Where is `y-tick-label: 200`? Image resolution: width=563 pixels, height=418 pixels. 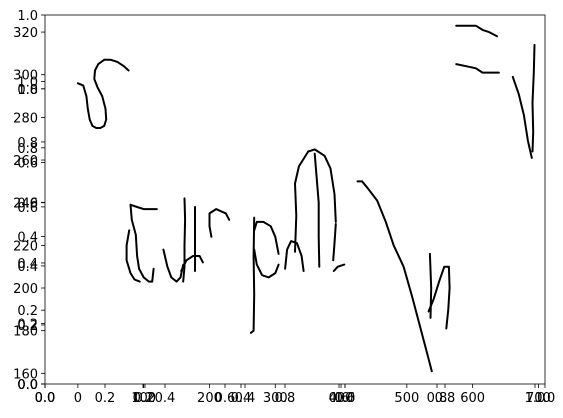
y-tick-label: 200 is located at coordinates (25, 289).